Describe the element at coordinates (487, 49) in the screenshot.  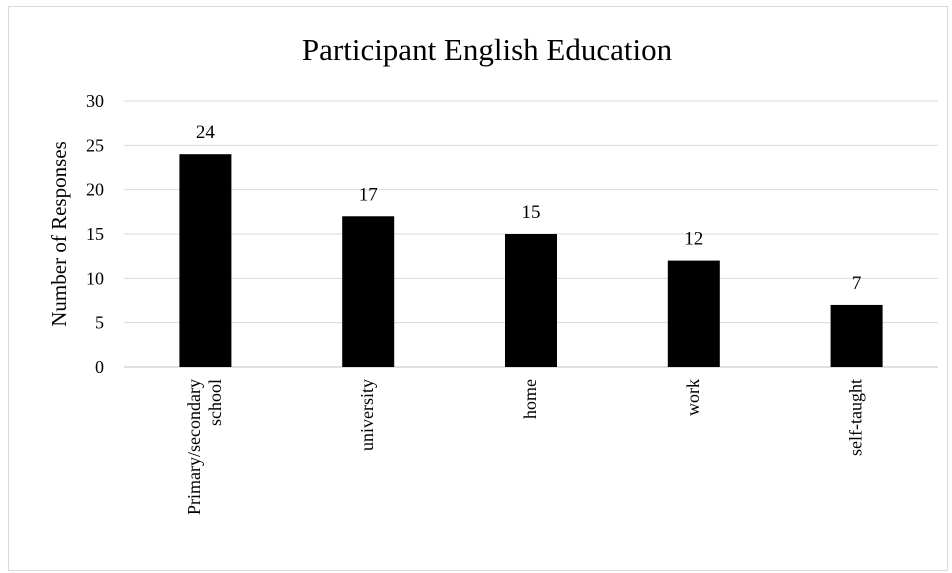
I see `chart-title: Participant English Education` at that location.